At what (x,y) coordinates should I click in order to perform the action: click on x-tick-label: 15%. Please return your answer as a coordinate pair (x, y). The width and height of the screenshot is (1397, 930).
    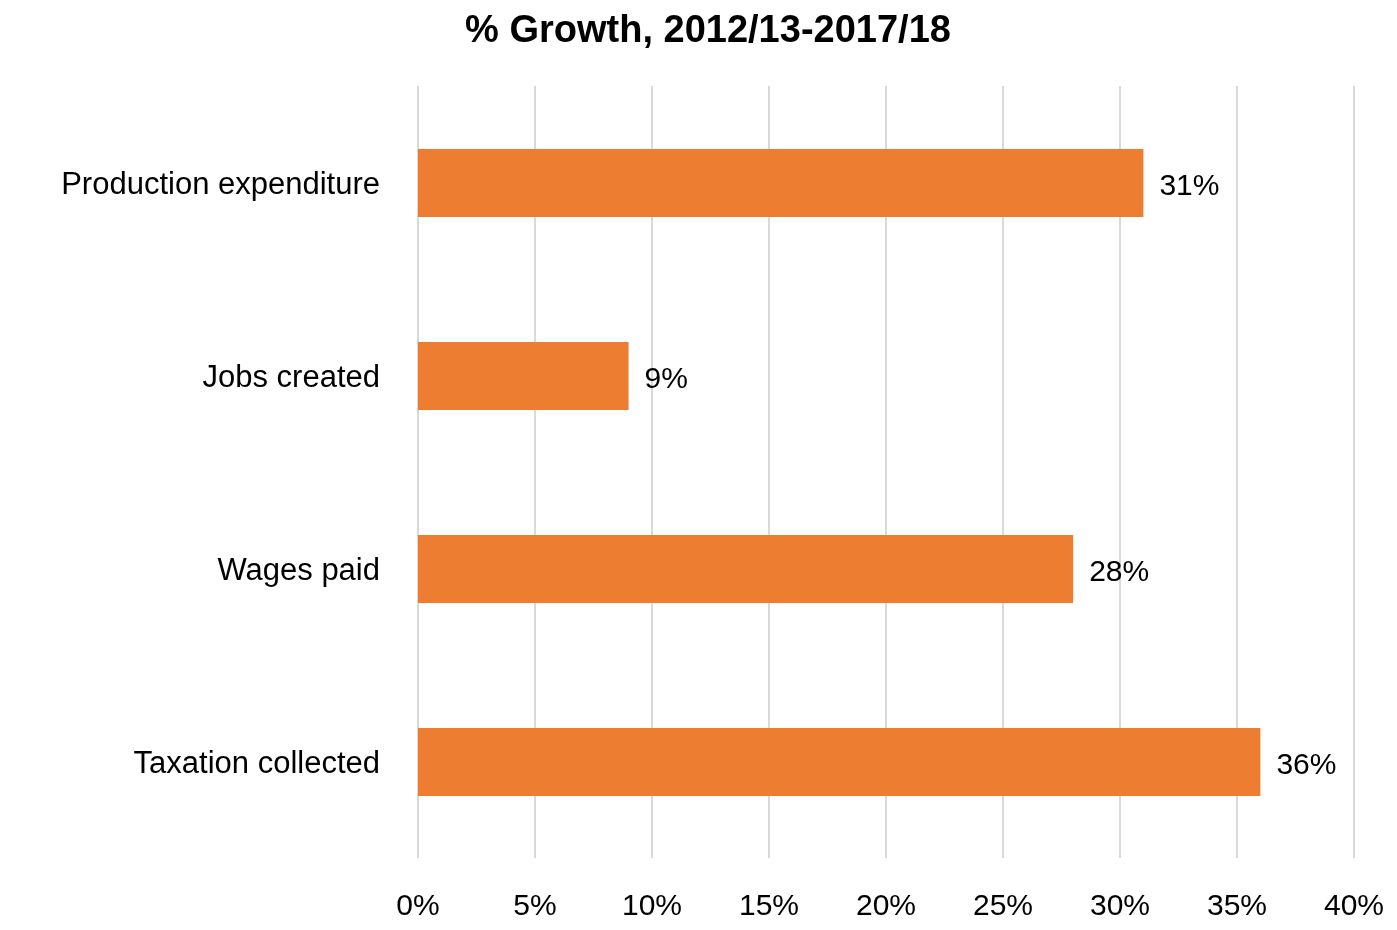
    Looking at the image, I should click on (769, 905).